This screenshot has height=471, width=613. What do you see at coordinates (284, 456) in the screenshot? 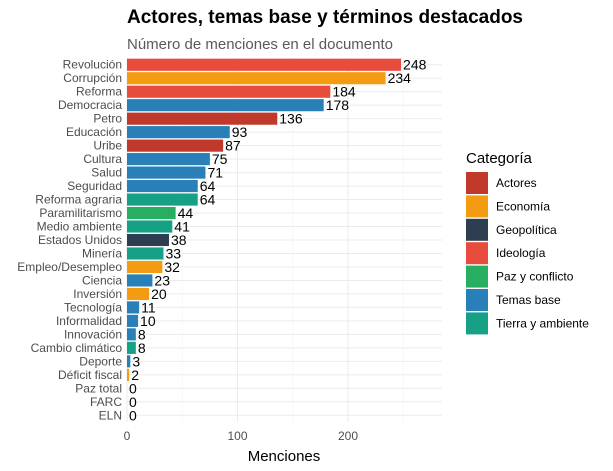
I see `x-axis-label: Menciones` at bounding box center [284, 456].